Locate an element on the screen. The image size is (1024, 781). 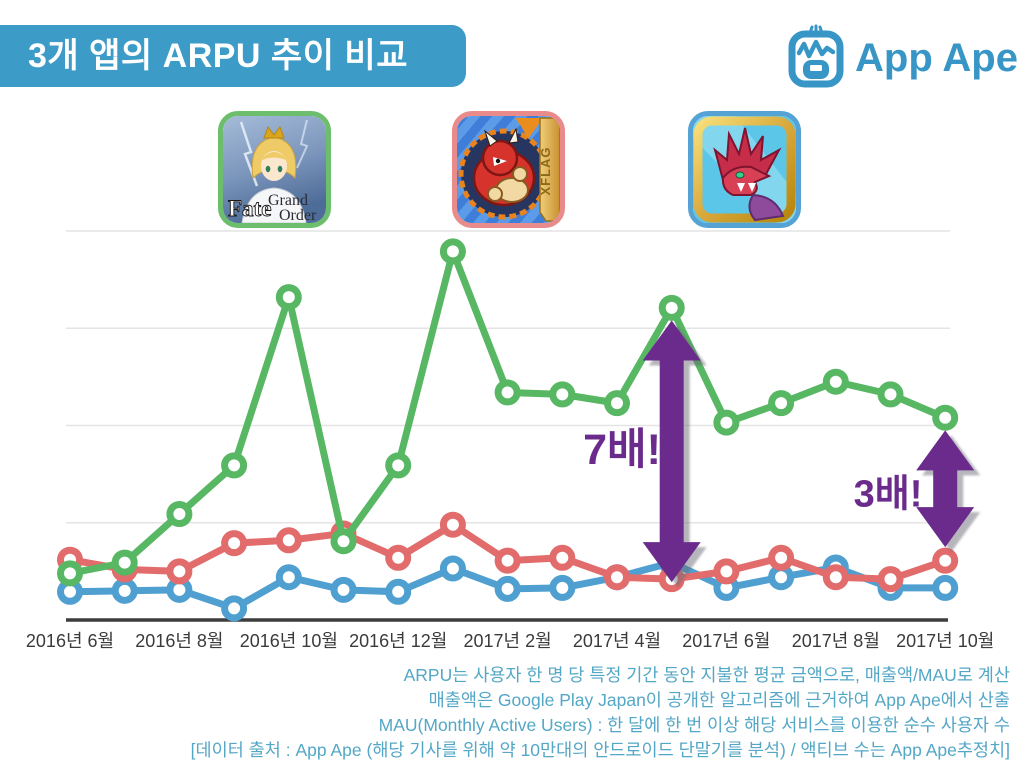
app-ape-monkey-icon is located at coordinates (816, 58).